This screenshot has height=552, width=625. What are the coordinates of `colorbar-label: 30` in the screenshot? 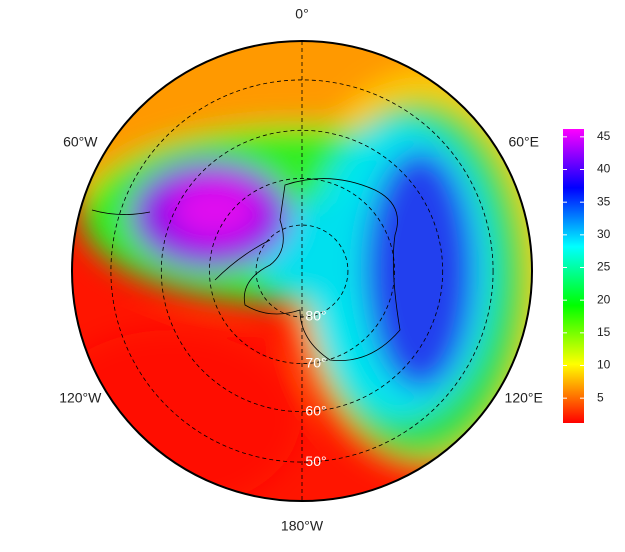 It's located at (604, 234).